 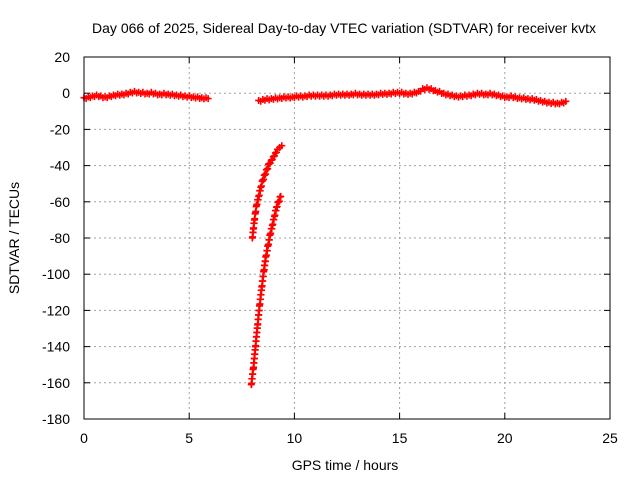 I want to click on y-tick-label: -60, so click(x=60, y=202).